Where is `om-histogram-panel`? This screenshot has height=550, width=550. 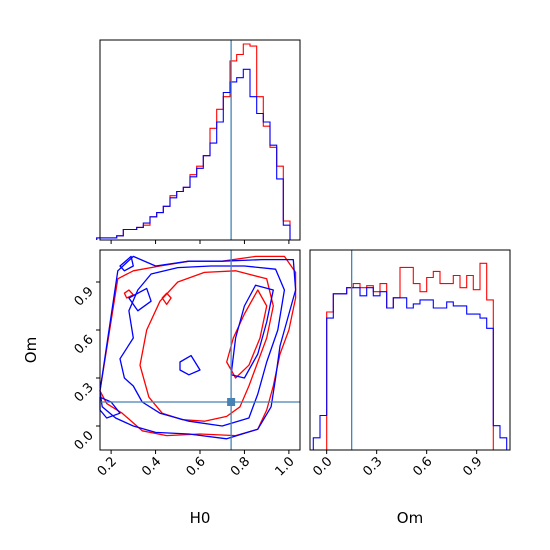 om-histogram-panel is located at coordinates (410, 351).